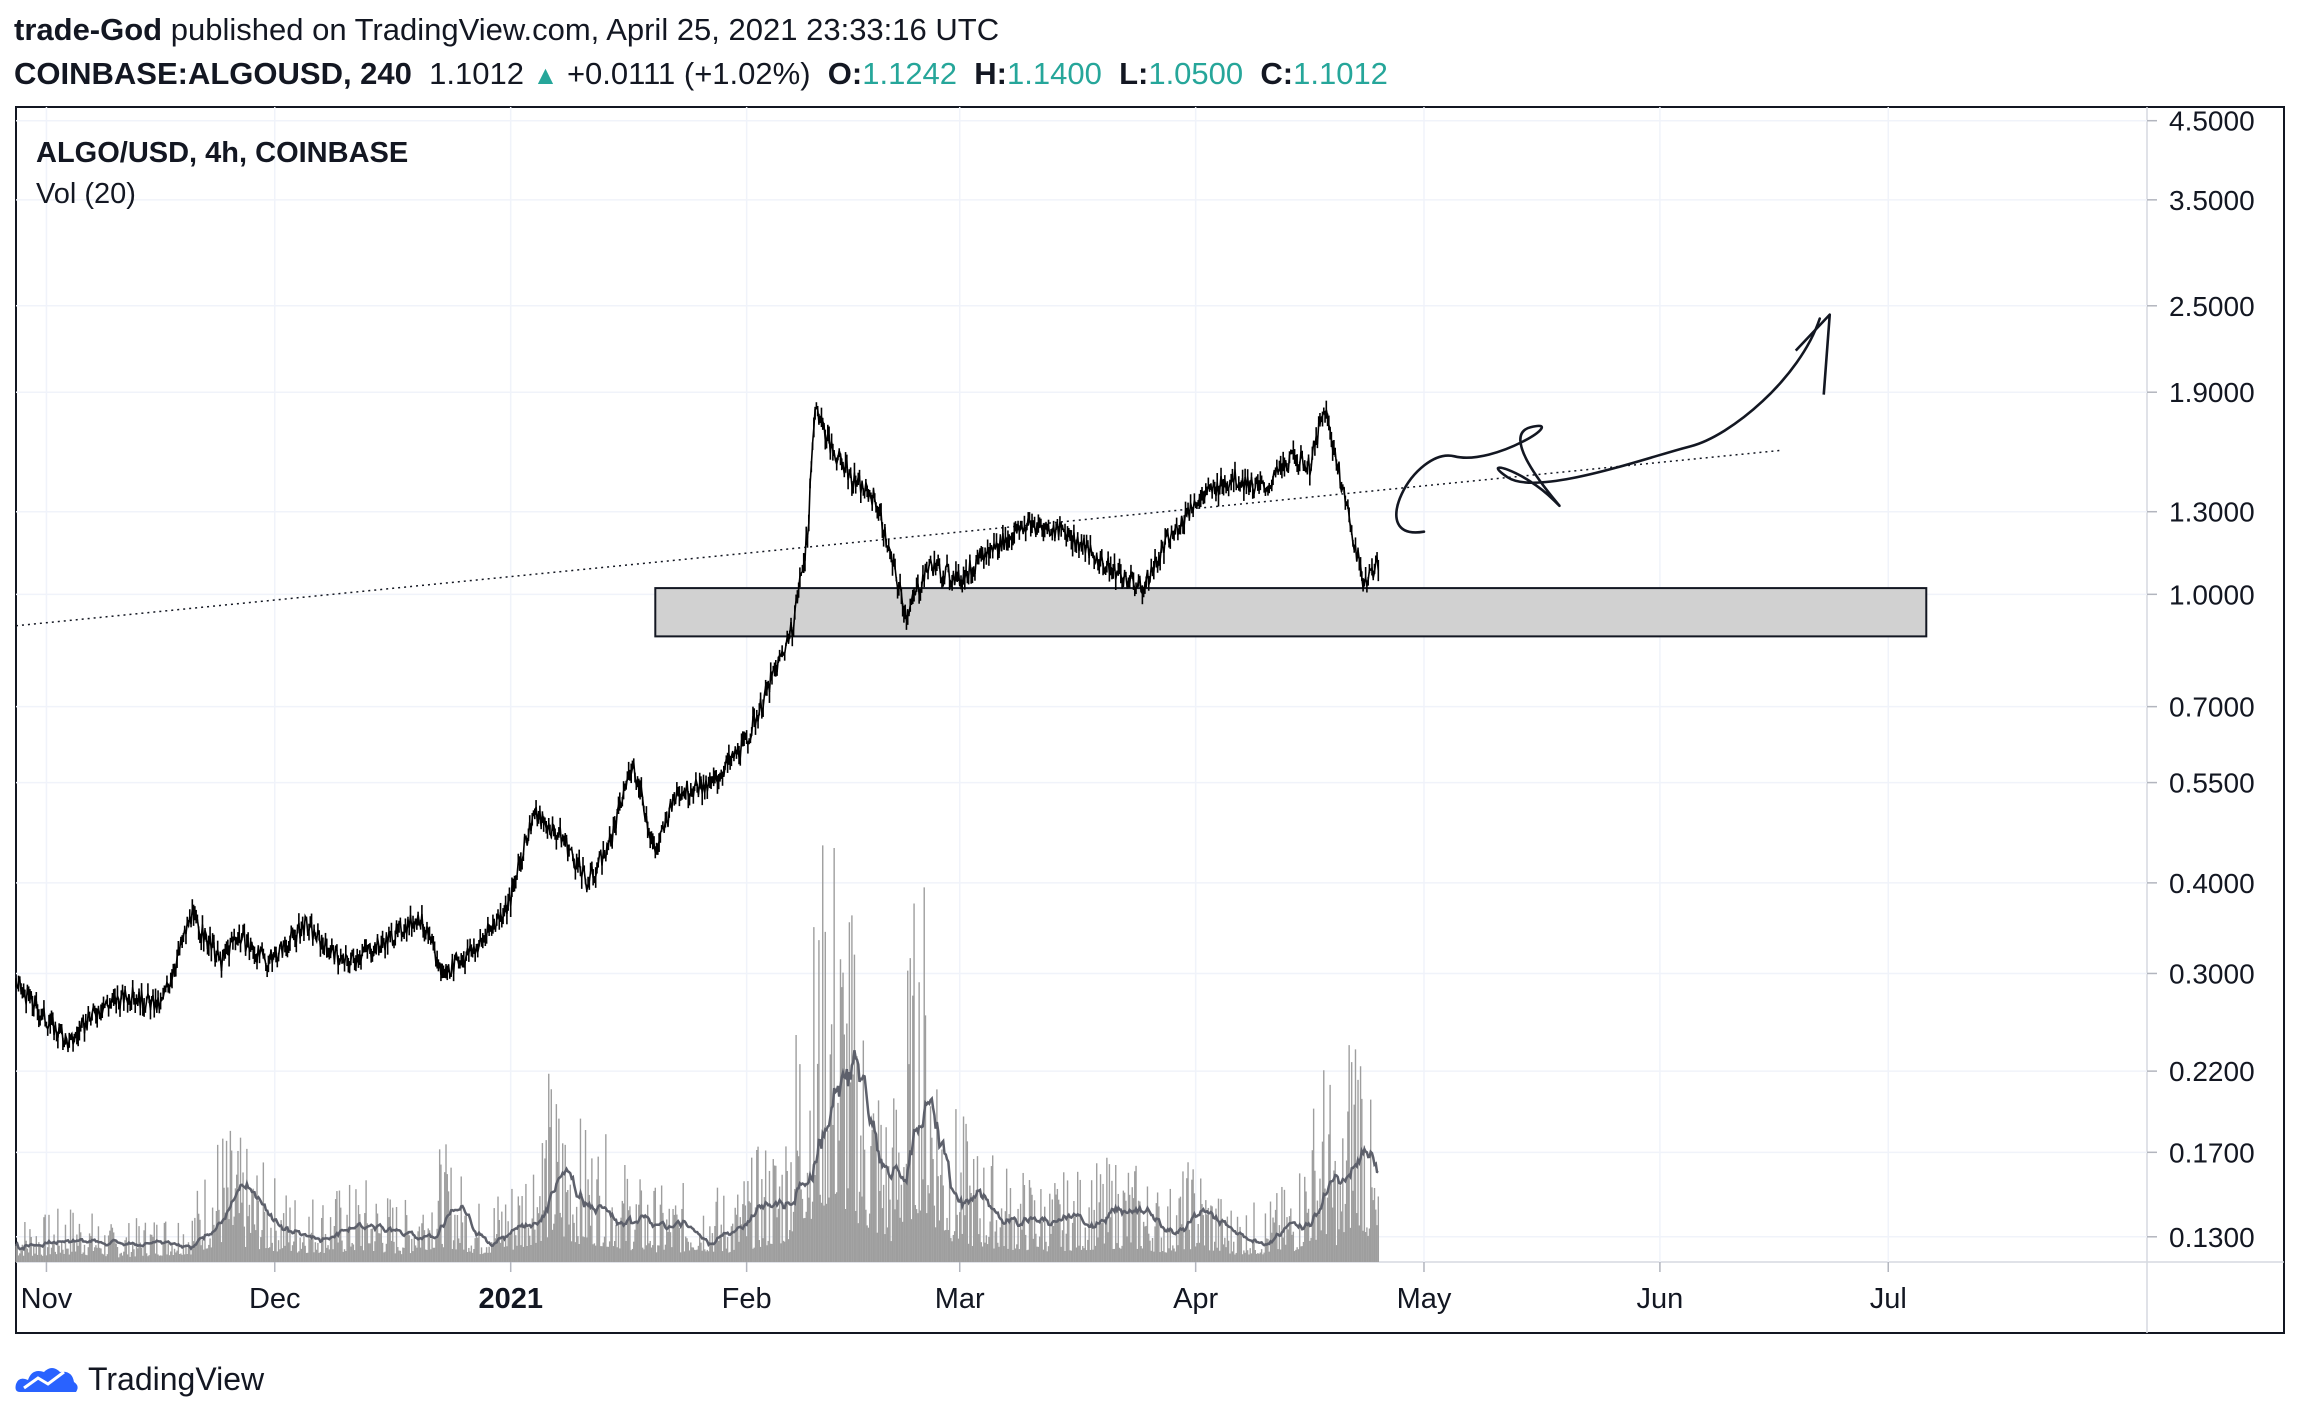  Describe the element at coordinates (46, 1380) in the screenshot. I see `tradingview-cloud-icon` at that location.